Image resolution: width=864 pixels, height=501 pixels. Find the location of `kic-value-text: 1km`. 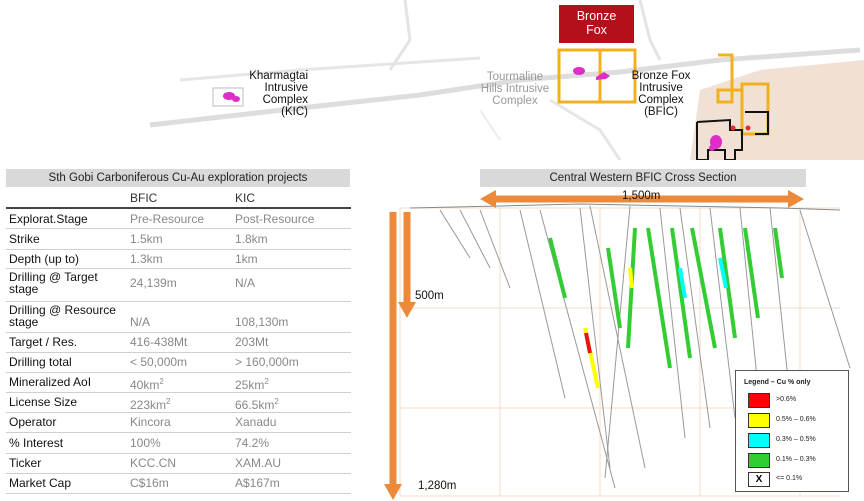

kic-value-text: 1km is located at coordinates (246, 258).